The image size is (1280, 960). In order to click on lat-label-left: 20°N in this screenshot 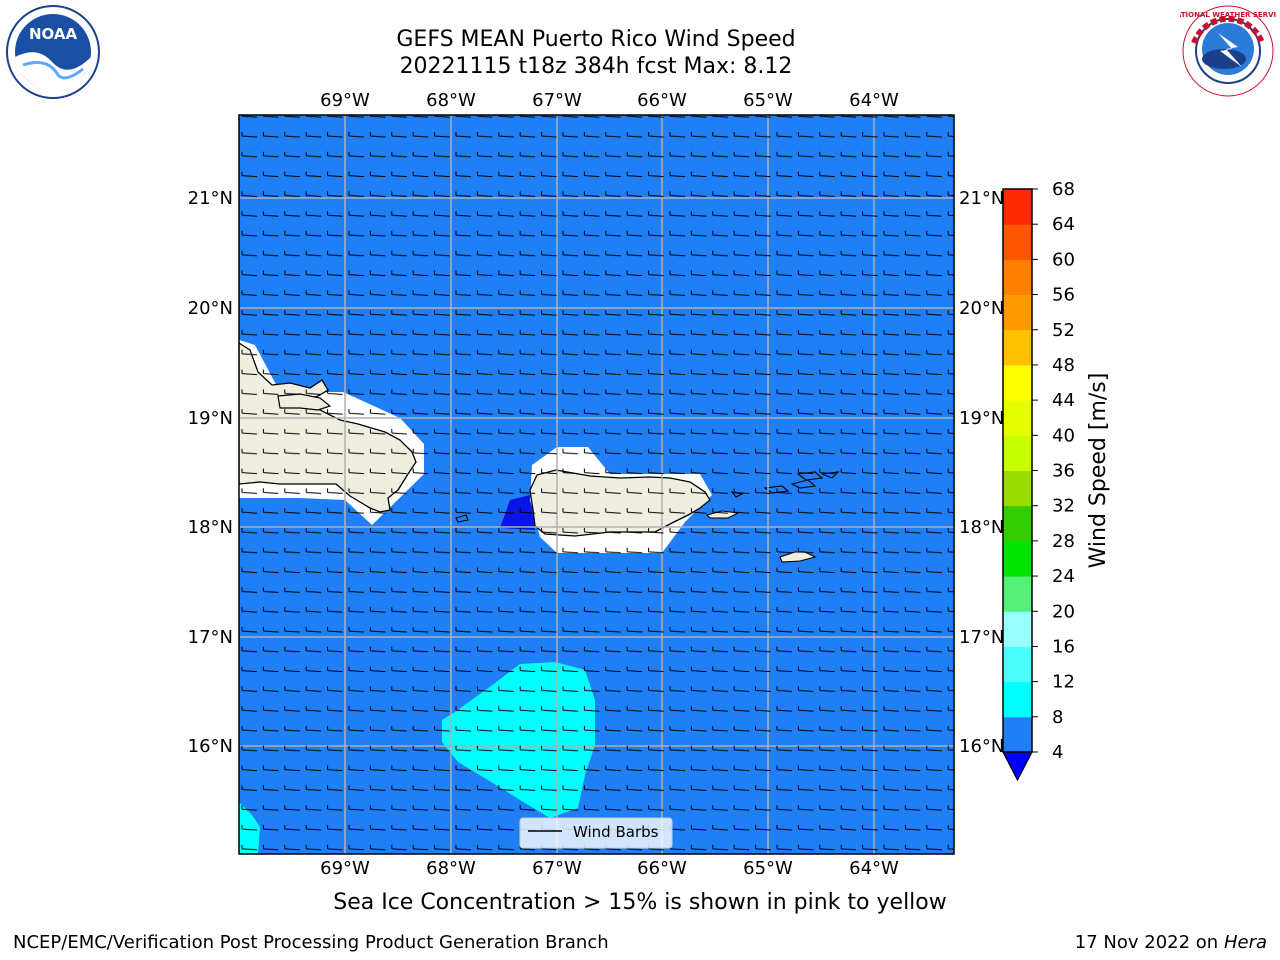, I will do `click(210, 308)`.